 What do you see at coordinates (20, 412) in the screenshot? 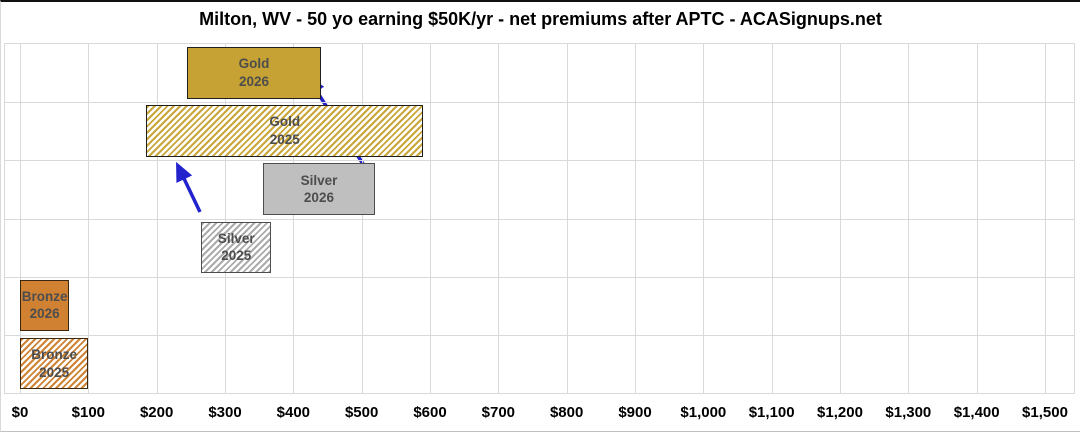
I see `x-tick-label: $0` at bounding box center [20, 412].